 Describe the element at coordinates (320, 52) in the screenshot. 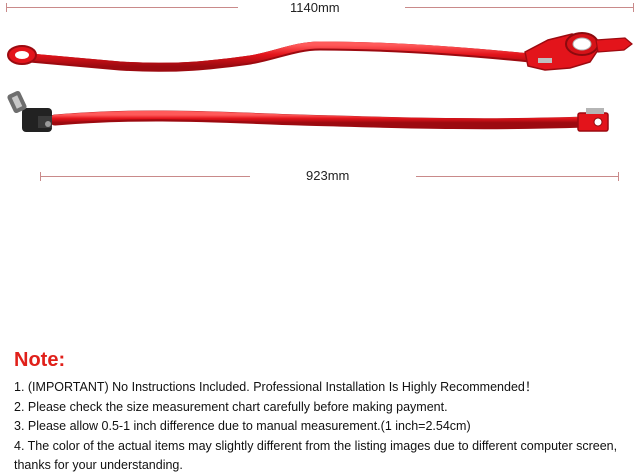

I see `upper-rod` at that location.